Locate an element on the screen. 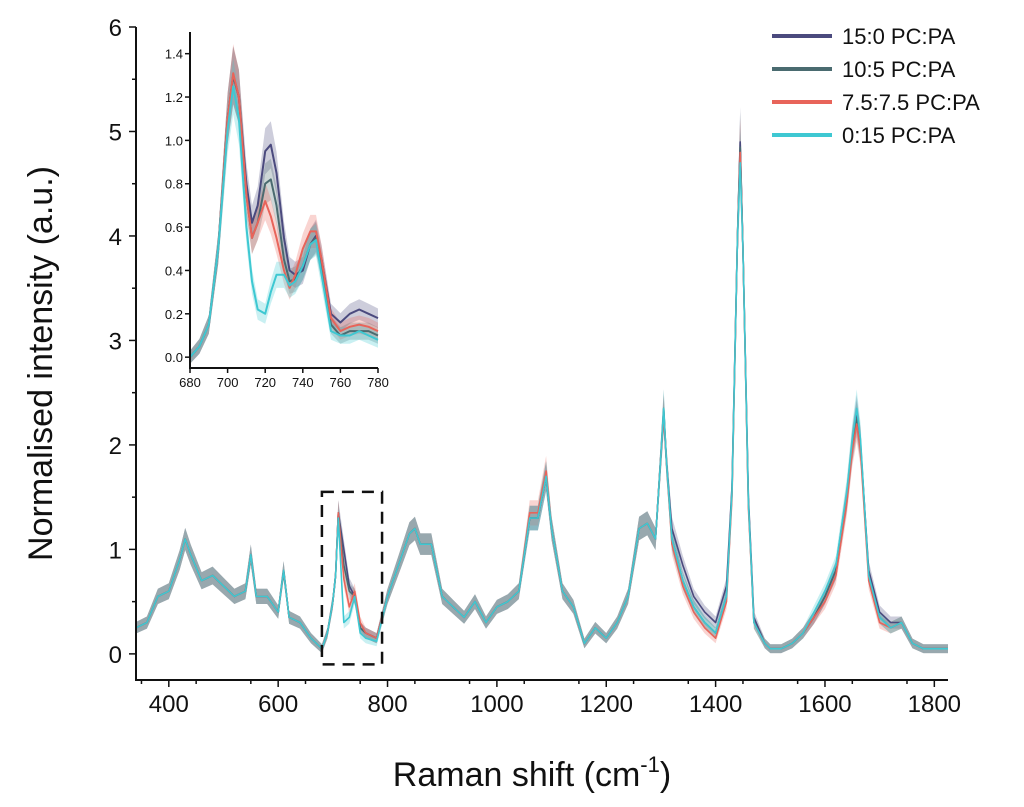 The width and height of the screenshot is (1024, 807). inset-y-tick-label: 0.2 is located at coordinates (174, 314).